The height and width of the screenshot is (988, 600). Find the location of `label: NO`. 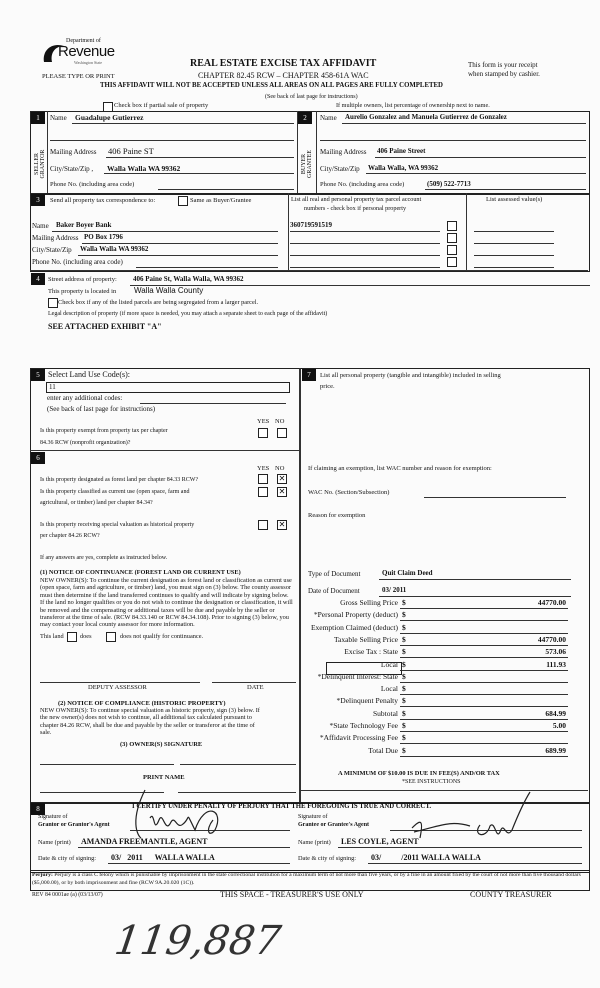

label: NO is located at coordinates (280, 468).